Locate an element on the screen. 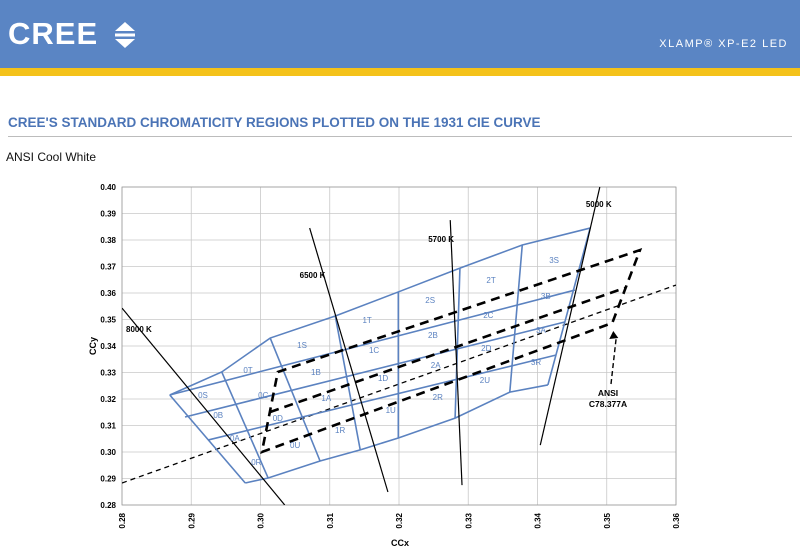 Image resolution: width=800 pixels, height=560 pixels. bin-label: 3A is located at coordinates (541, 330).